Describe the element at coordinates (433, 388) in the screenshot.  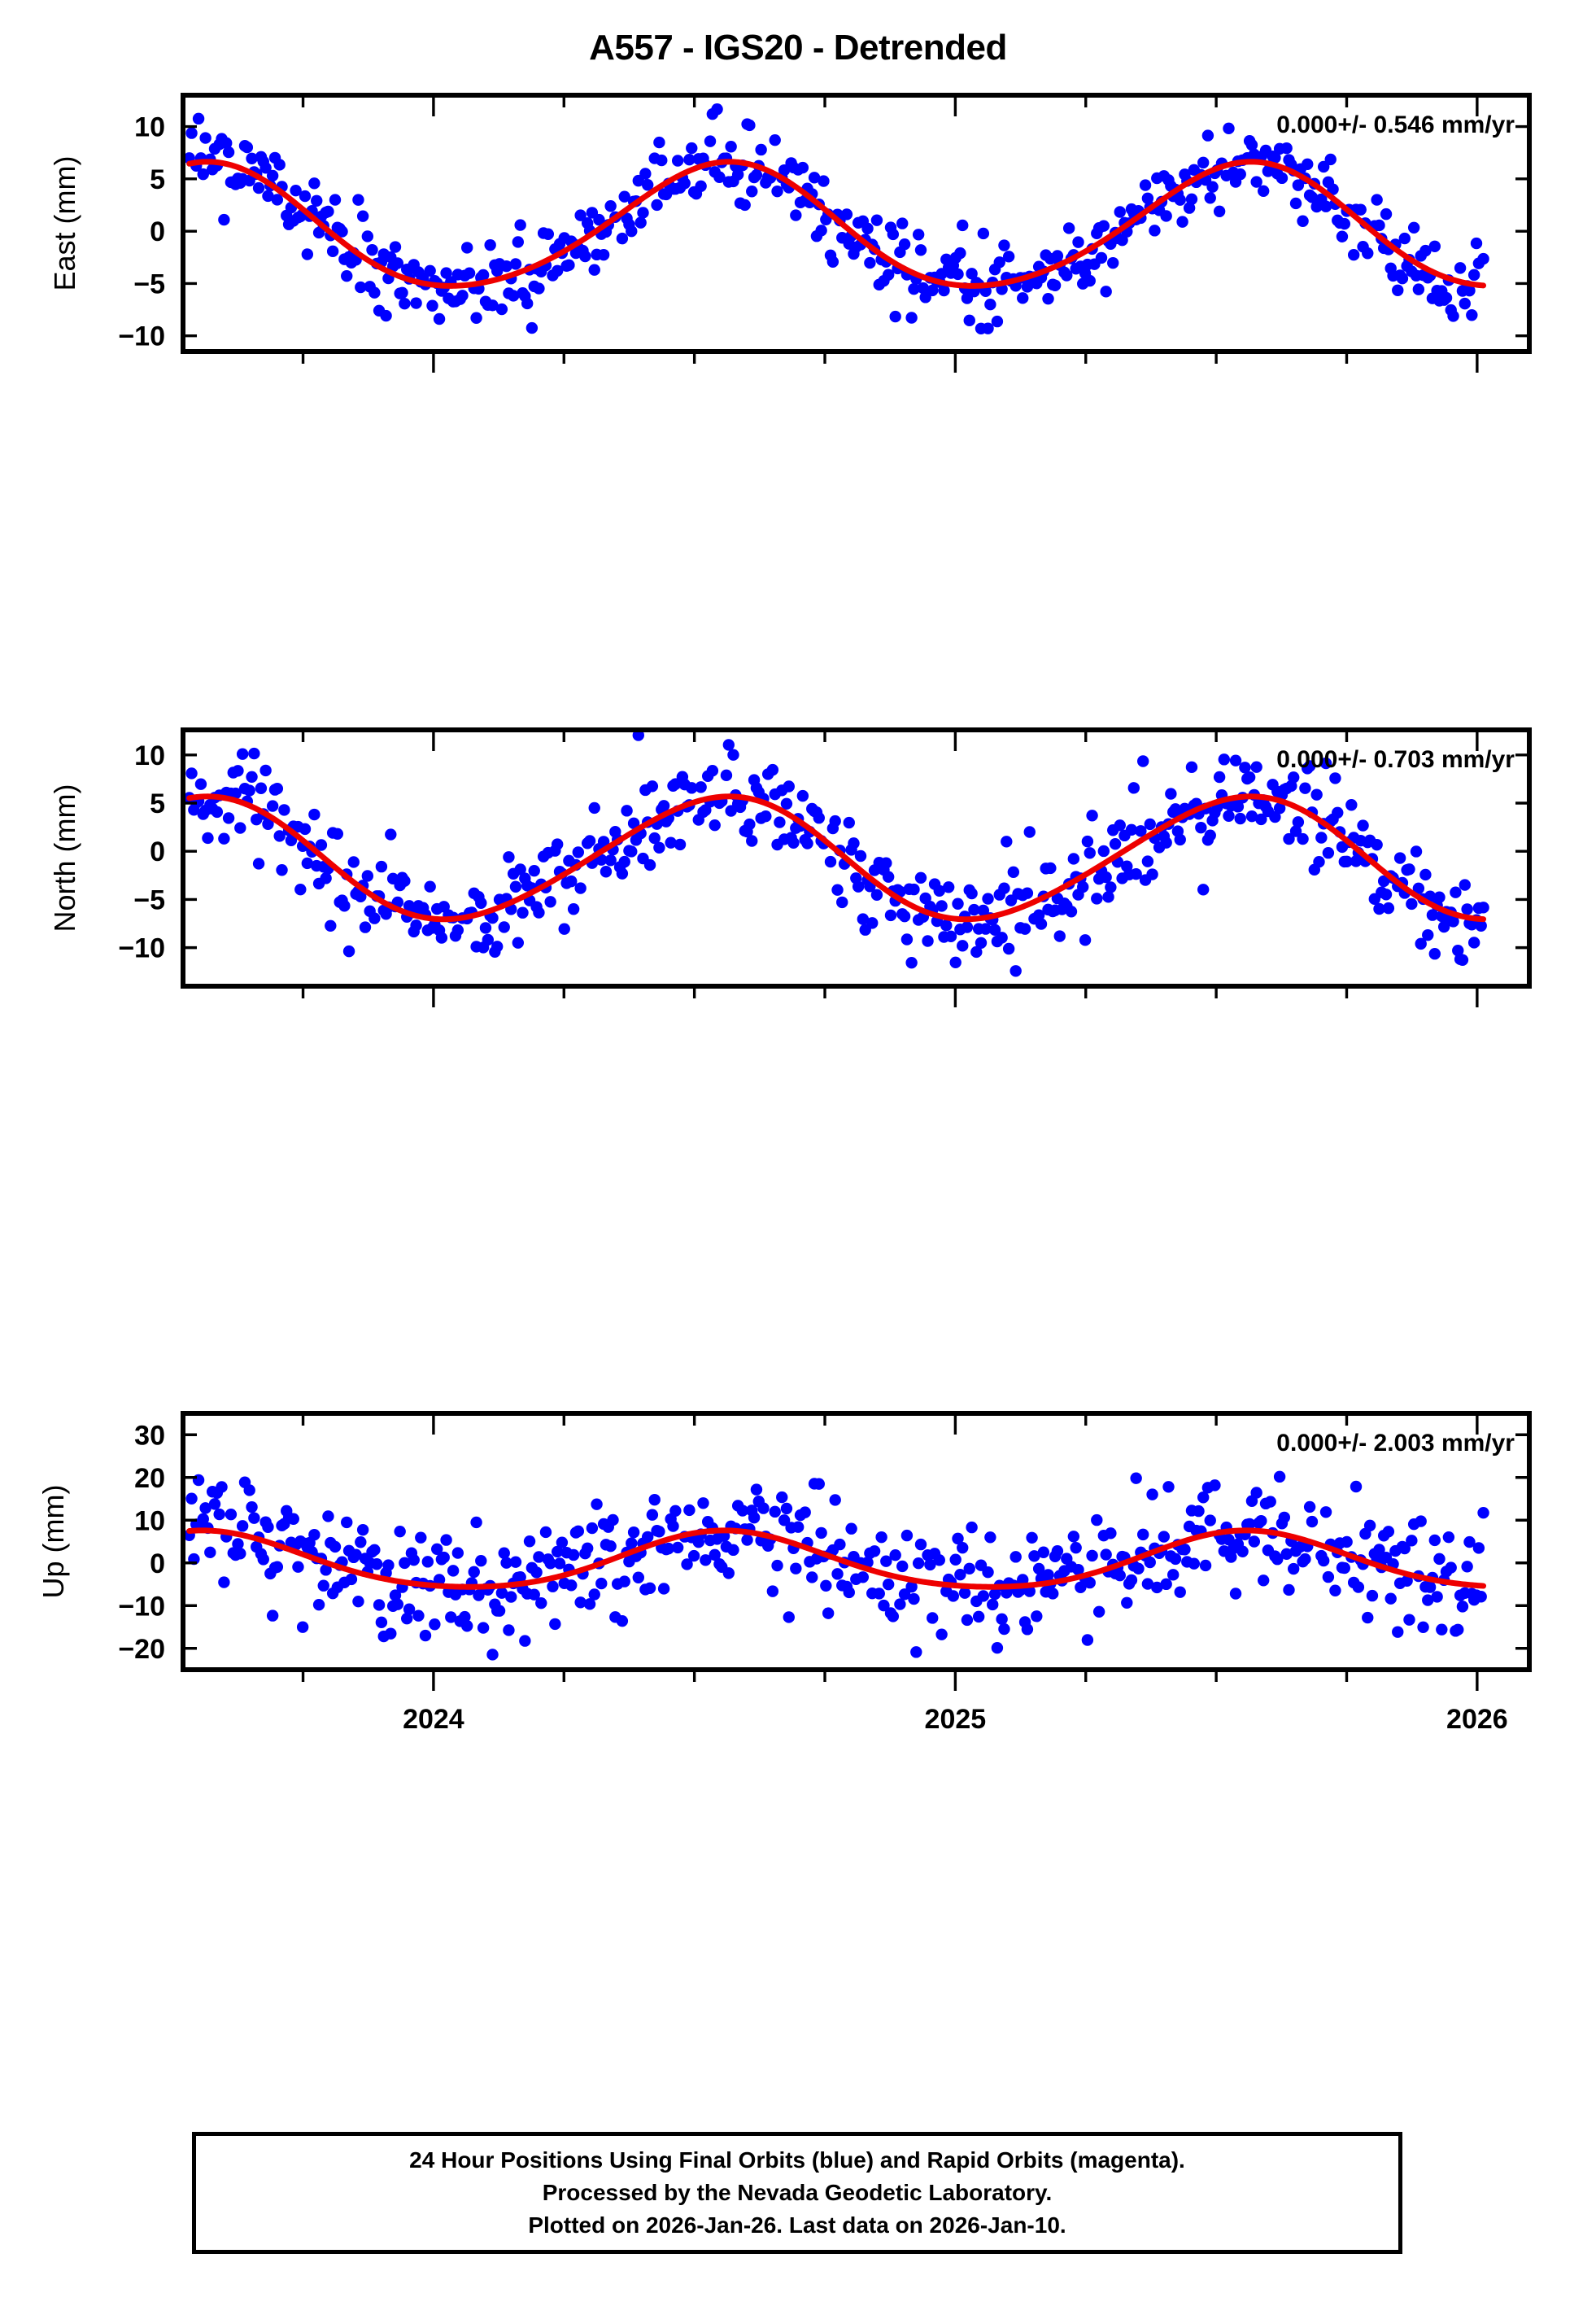
I see `x-tick-label: 2024` at that location.